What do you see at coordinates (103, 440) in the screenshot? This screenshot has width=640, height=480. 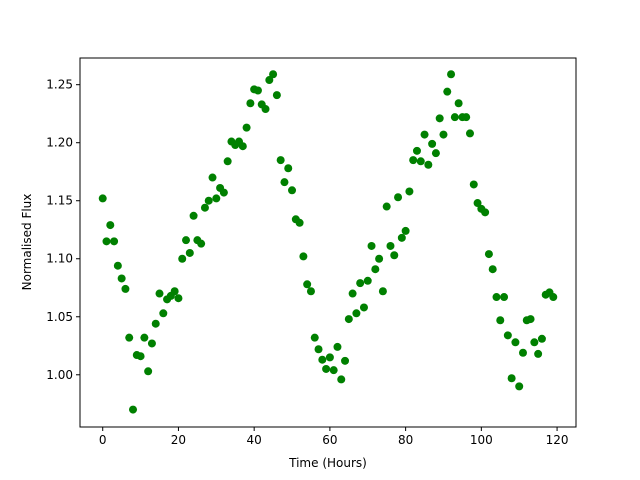 I see `x-tick-label: 0` at bounding box center [103, 440].